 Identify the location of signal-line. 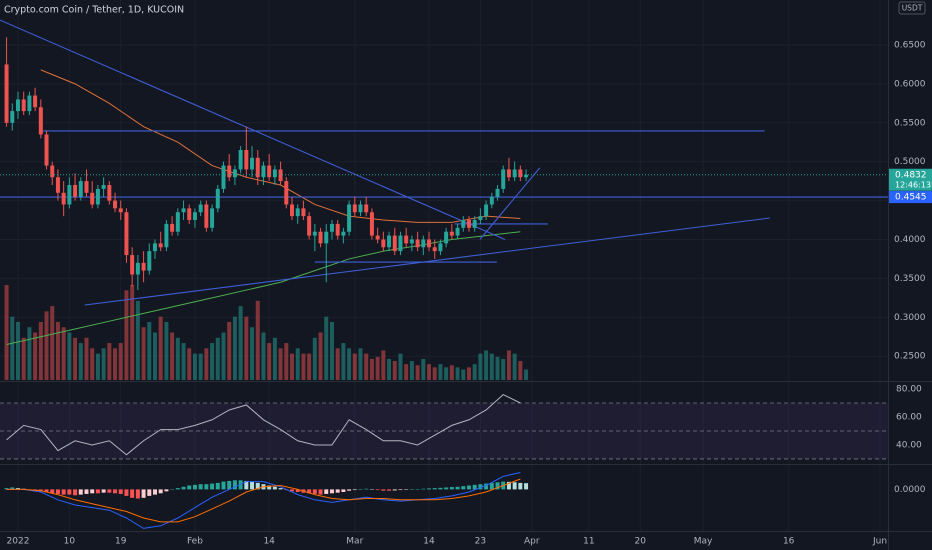
(263, 500).